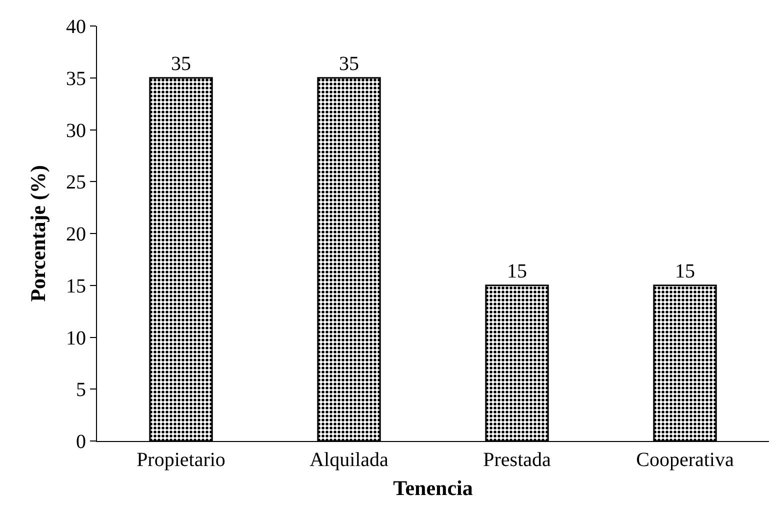  I want to click on y-tick-label: 15, so click(76, 286).